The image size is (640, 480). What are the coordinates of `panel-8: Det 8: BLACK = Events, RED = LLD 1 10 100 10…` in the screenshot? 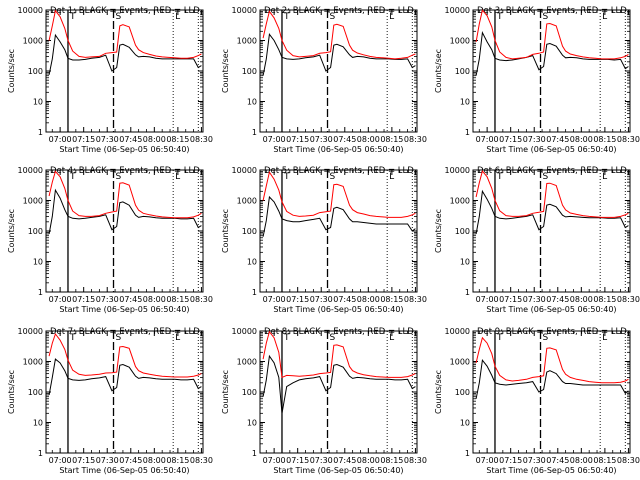 It's located at (324, 401).